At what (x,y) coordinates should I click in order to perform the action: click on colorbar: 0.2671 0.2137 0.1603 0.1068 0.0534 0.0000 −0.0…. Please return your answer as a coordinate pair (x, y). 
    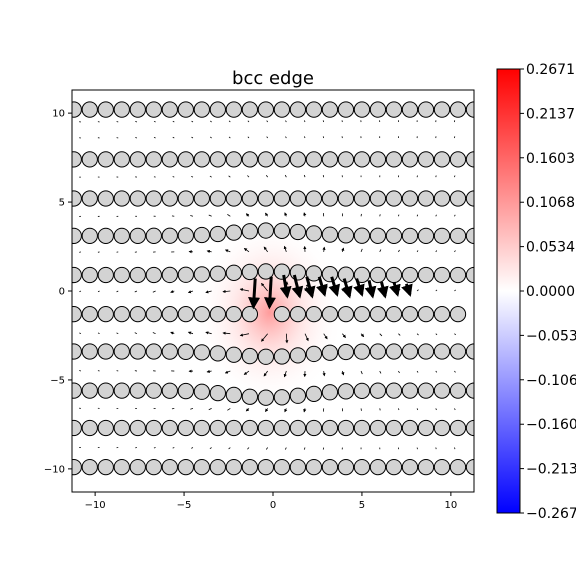
    Looking at the image, I should click on (536, 292).